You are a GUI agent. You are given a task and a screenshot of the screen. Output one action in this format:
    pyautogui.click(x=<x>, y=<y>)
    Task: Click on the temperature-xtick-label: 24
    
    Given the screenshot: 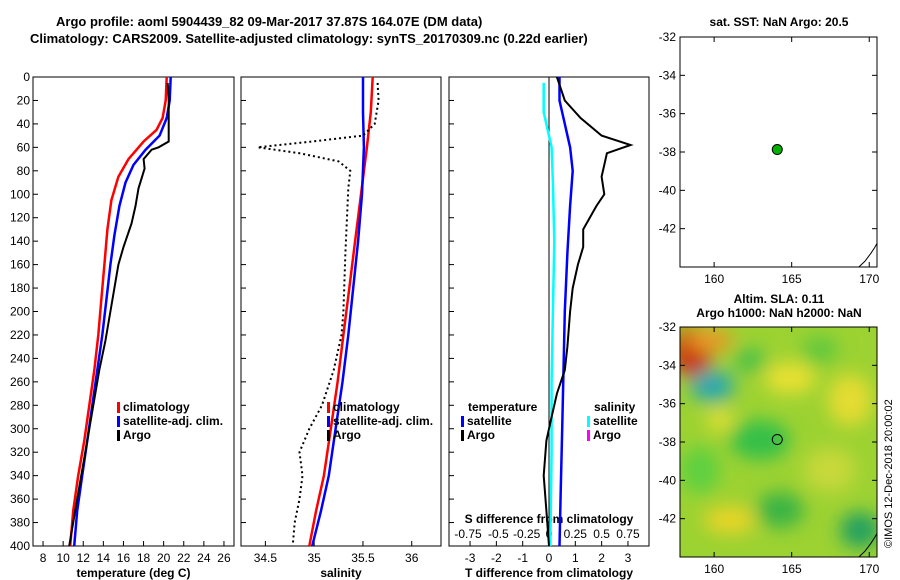 What is the action you would take?
    pyautogui.click(x=204, y=558)
    